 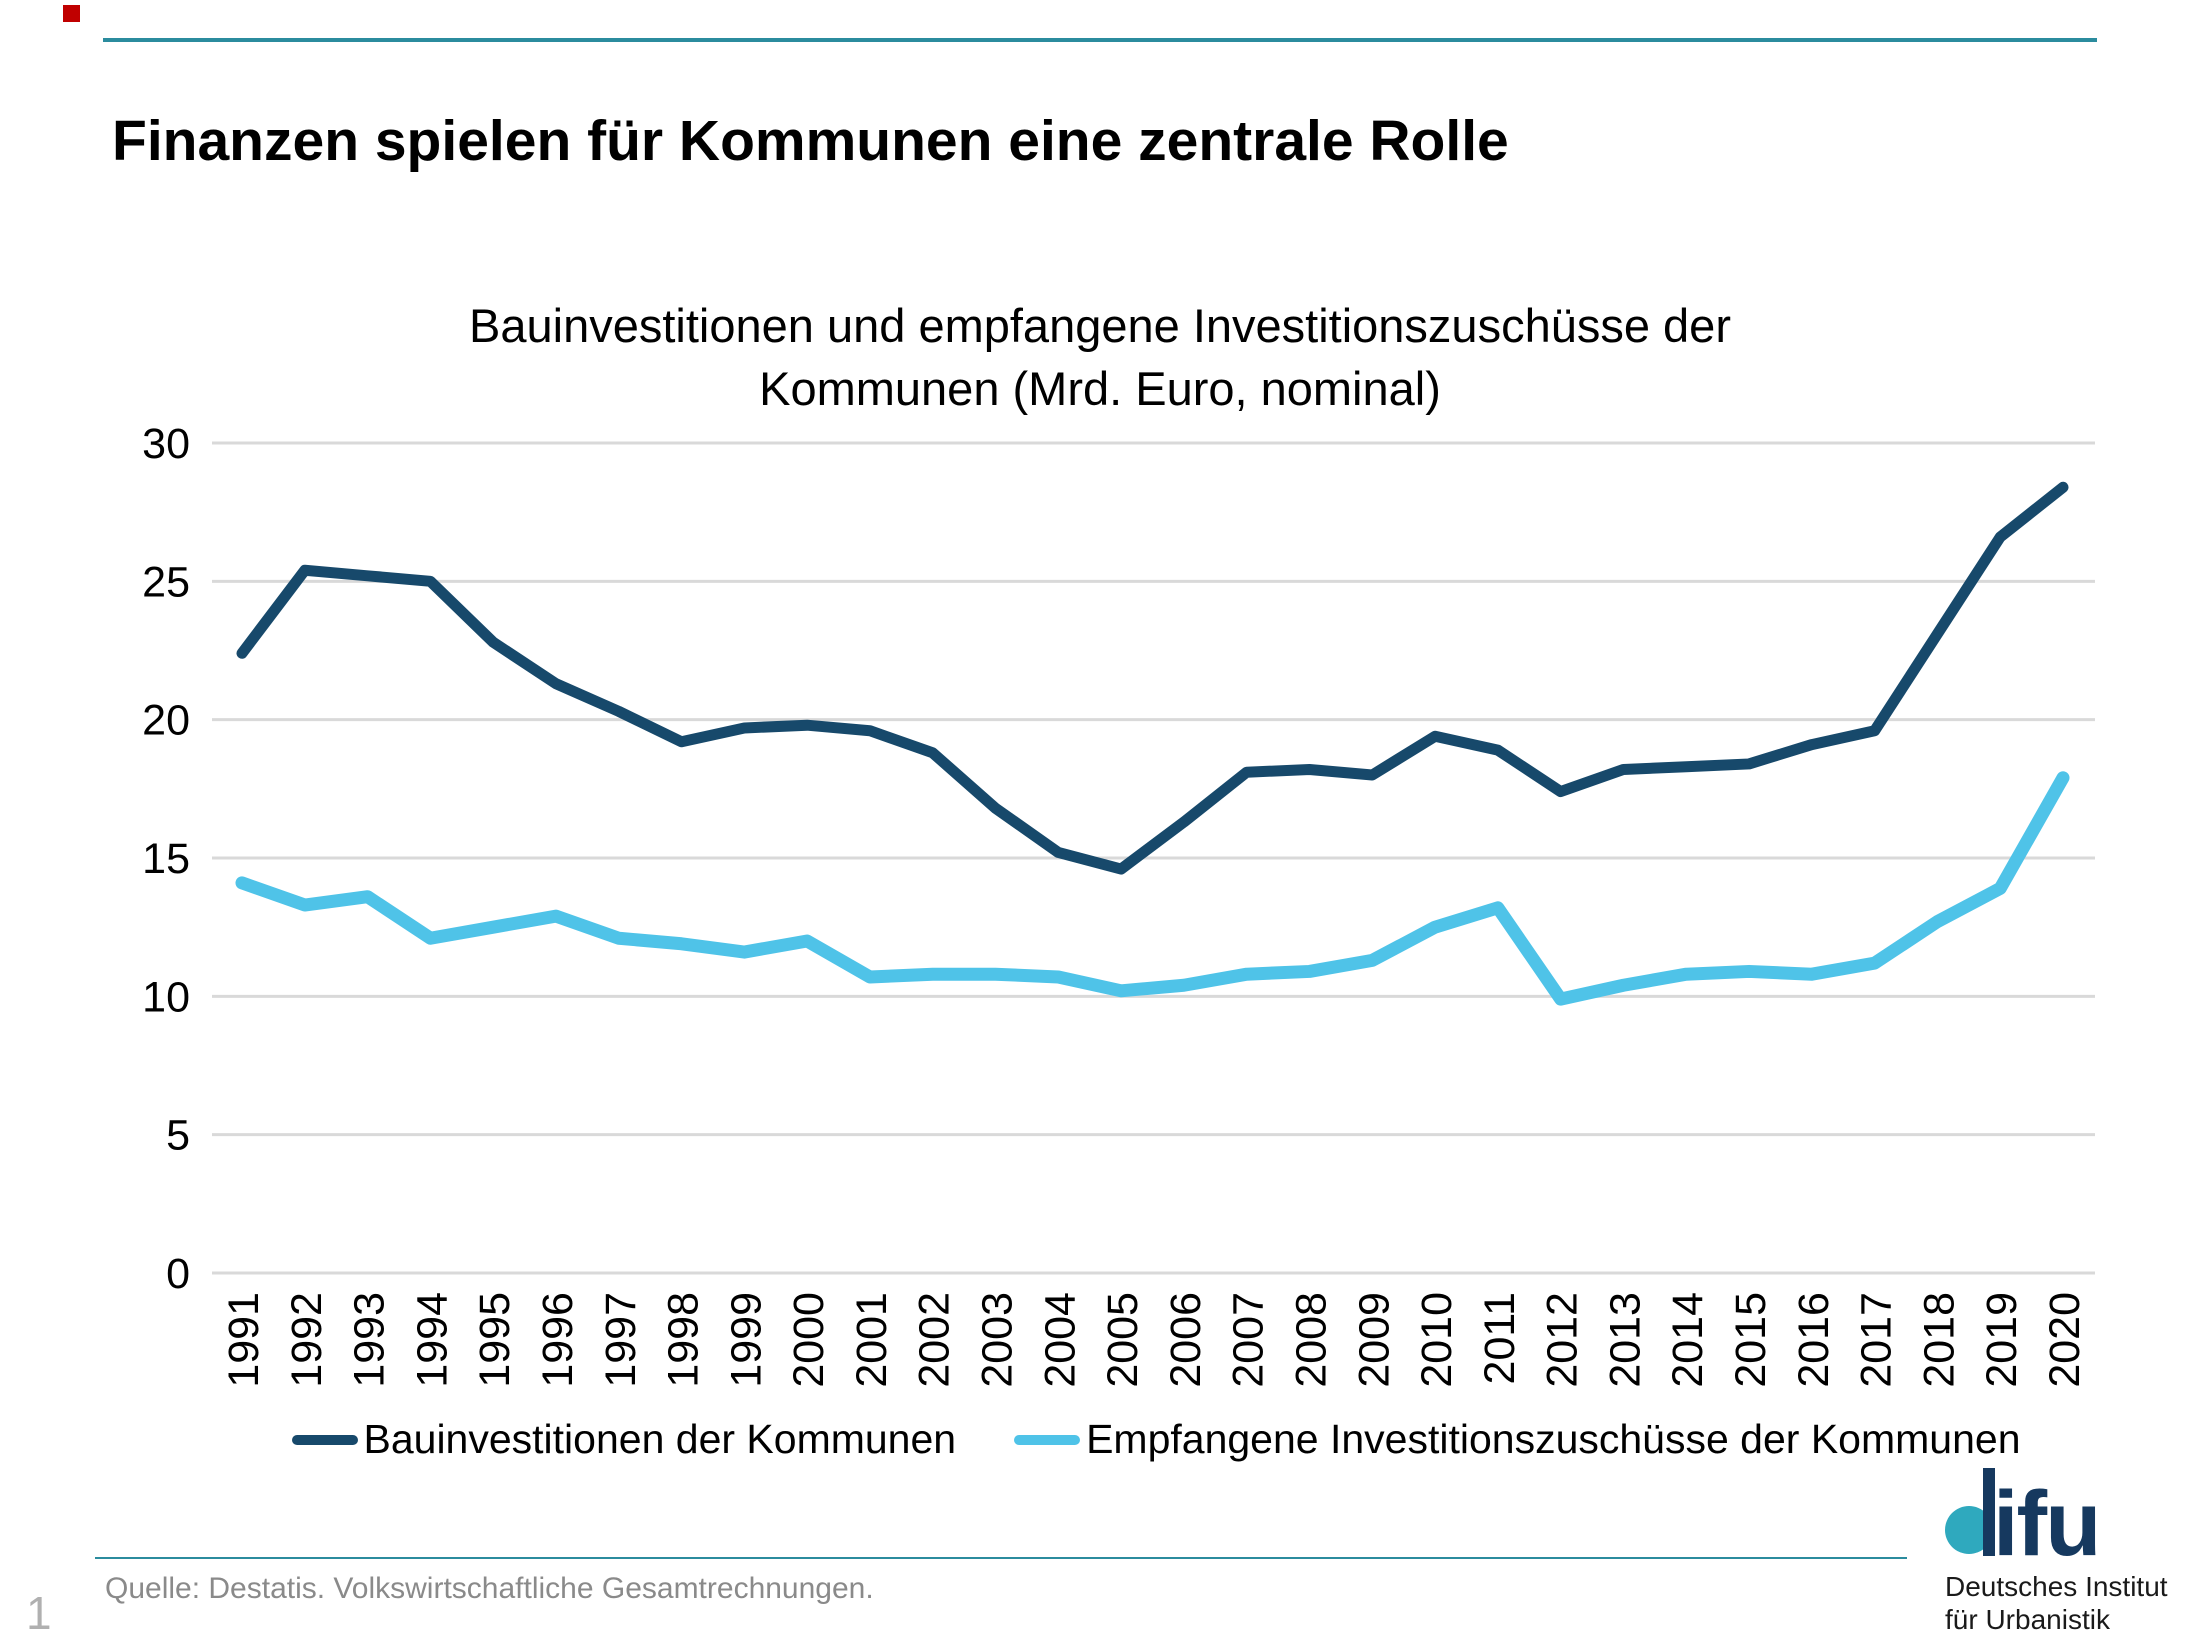 I want to click on y-axis-tick-label: 25, so click(x=166, y=582).